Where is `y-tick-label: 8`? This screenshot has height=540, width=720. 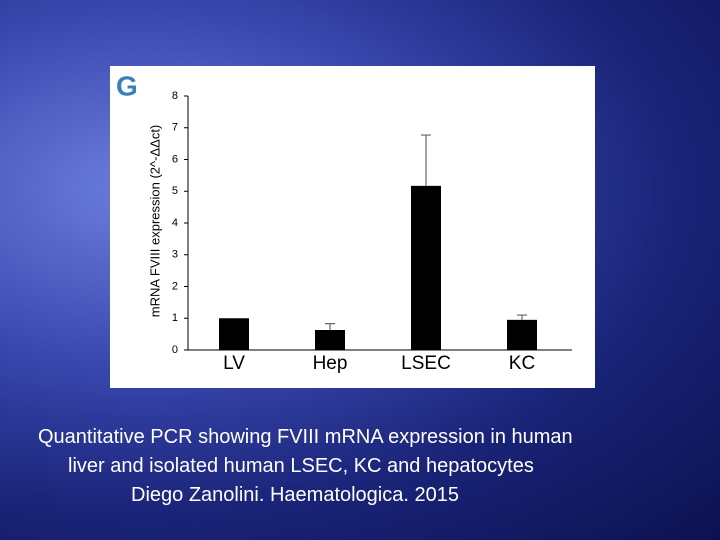
y-tick-label: 8 is located at coordinates (175, 96).